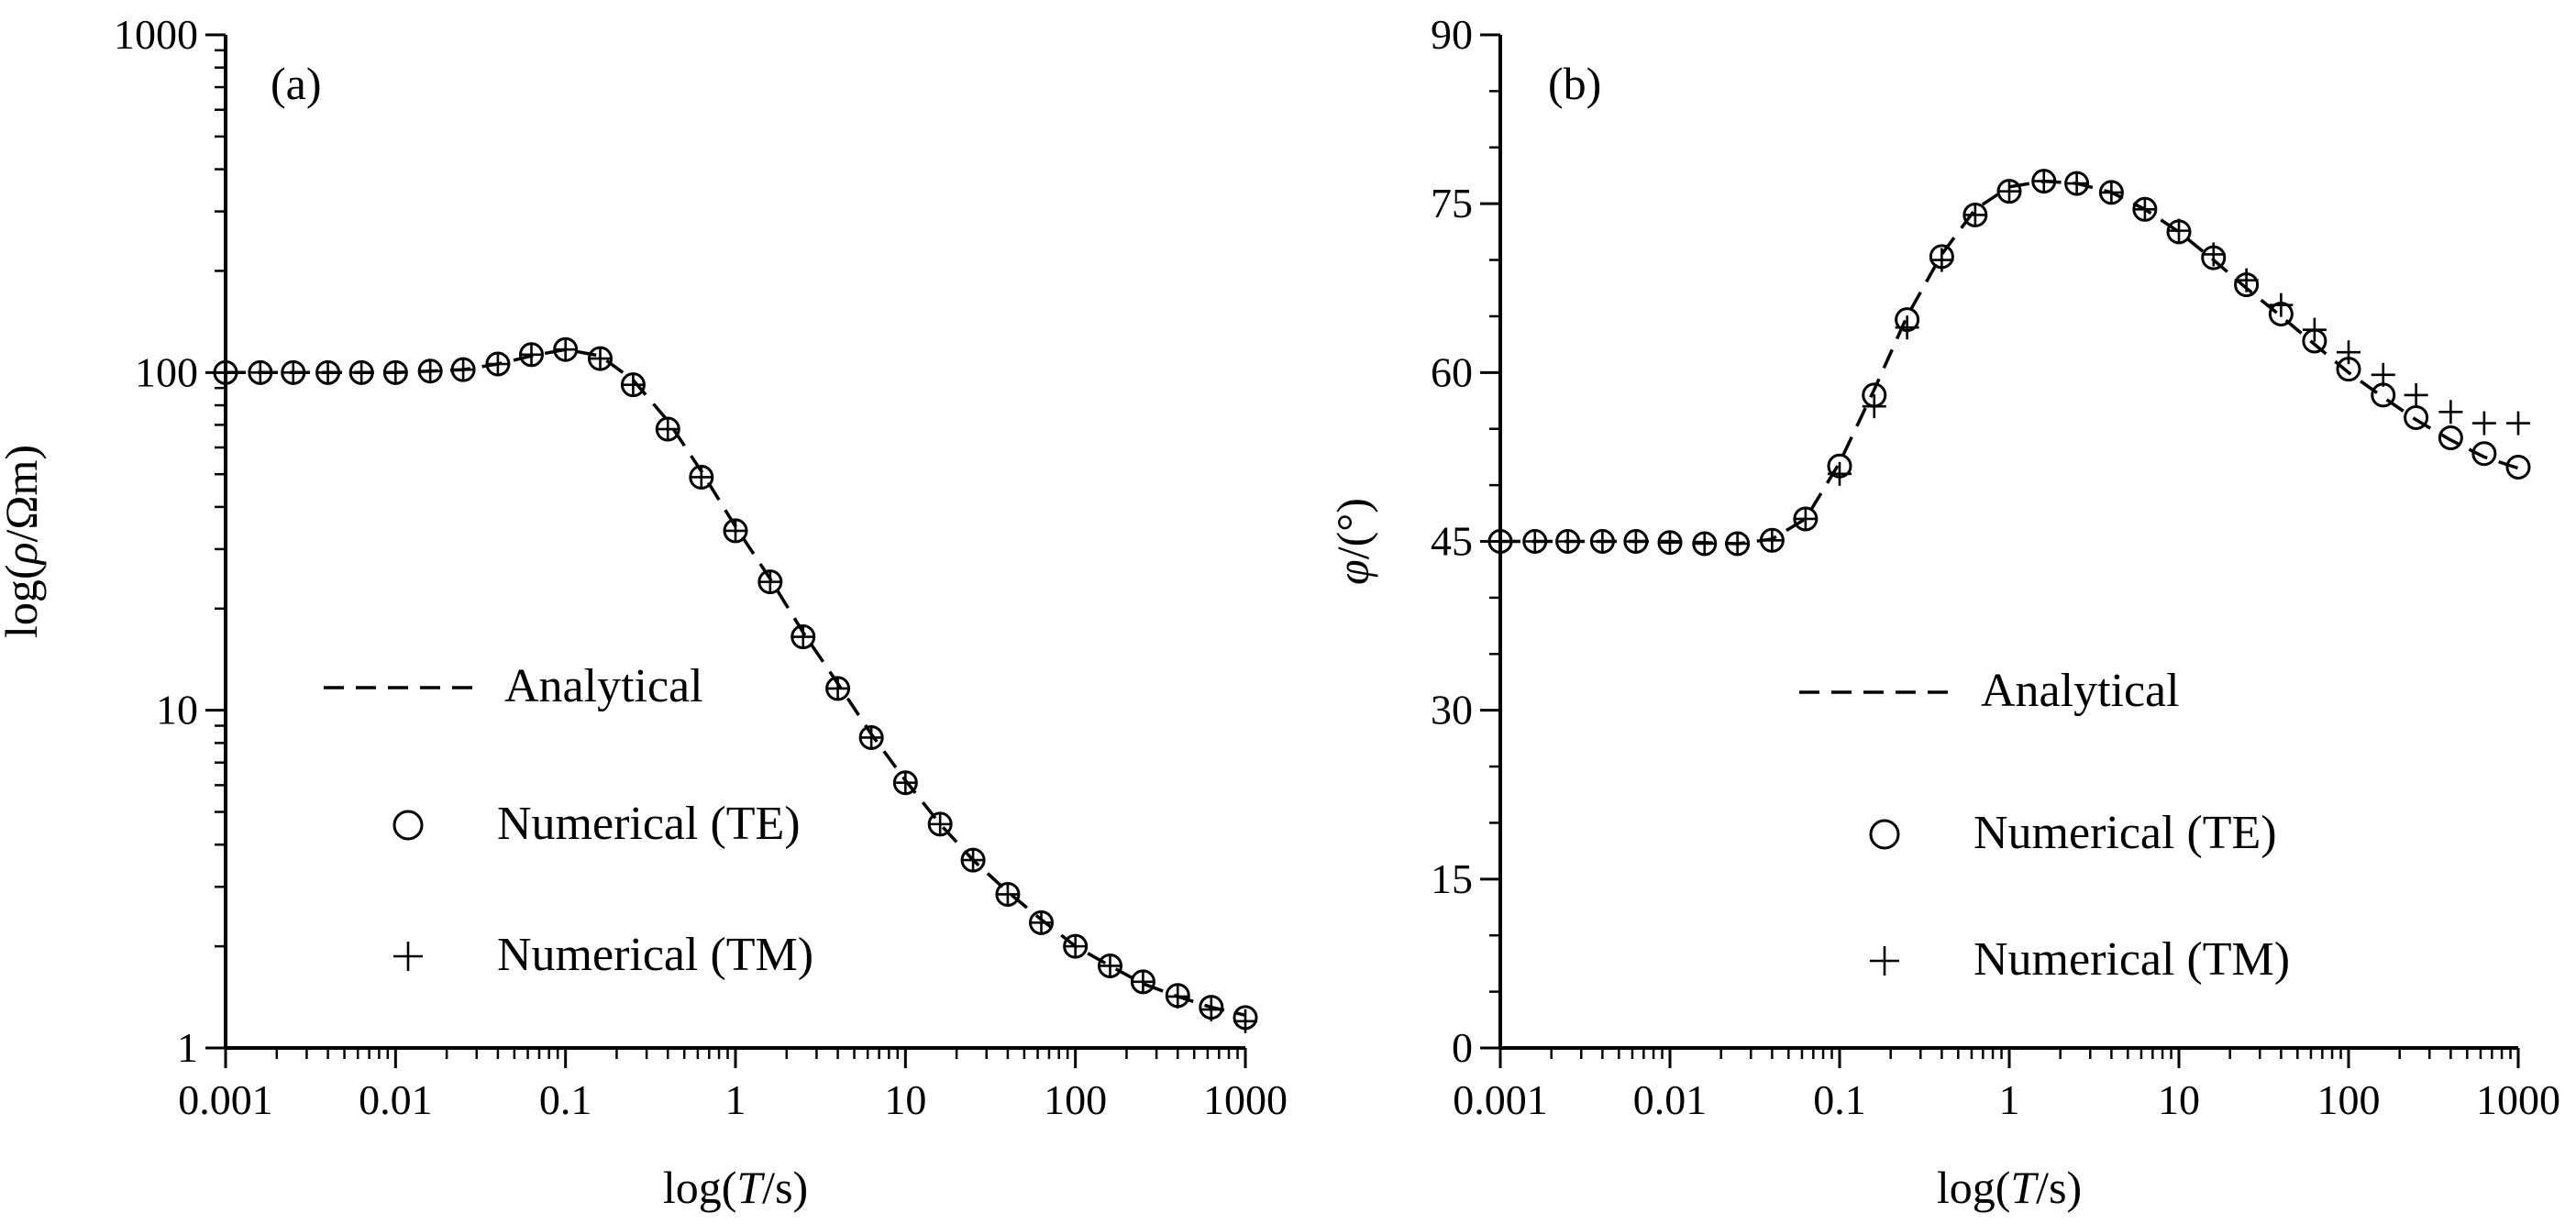 This screenshot has height=1224, width=2576. What do you see at coordinates (23, 494) in the screenshot?
I see `y-axis-title-part: /Ωm)` at bounding box center [23, 494].